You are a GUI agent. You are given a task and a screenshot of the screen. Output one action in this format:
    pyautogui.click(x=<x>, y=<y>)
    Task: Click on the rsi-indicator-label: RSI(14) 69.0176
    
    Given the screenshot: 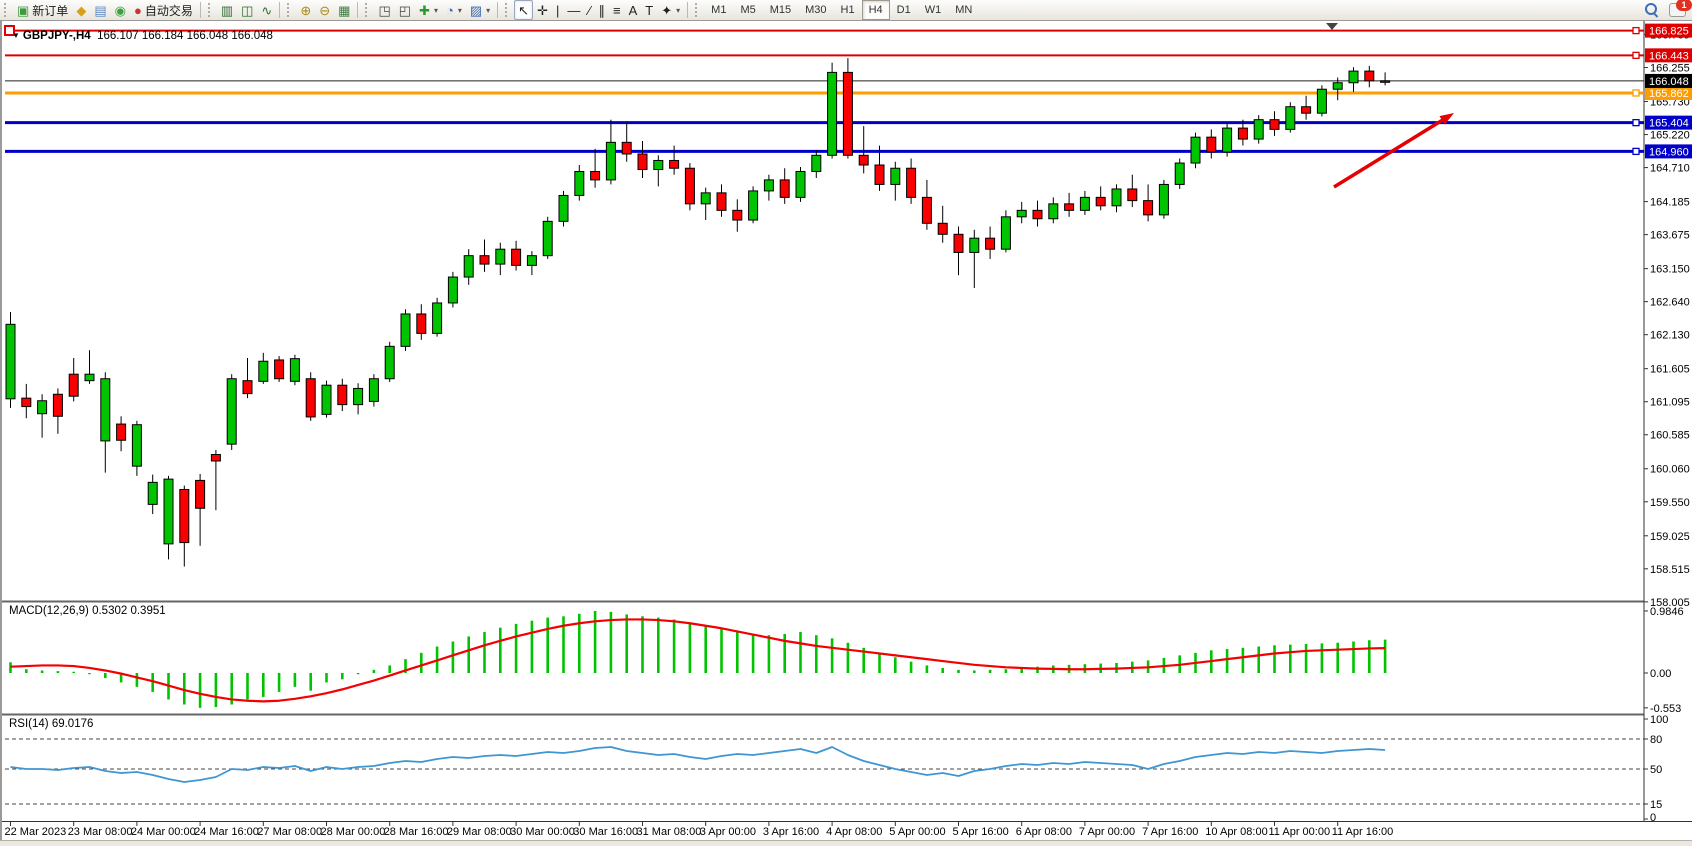 What is the action you would take?
    pyautogui.click(x=51, y=724)
    